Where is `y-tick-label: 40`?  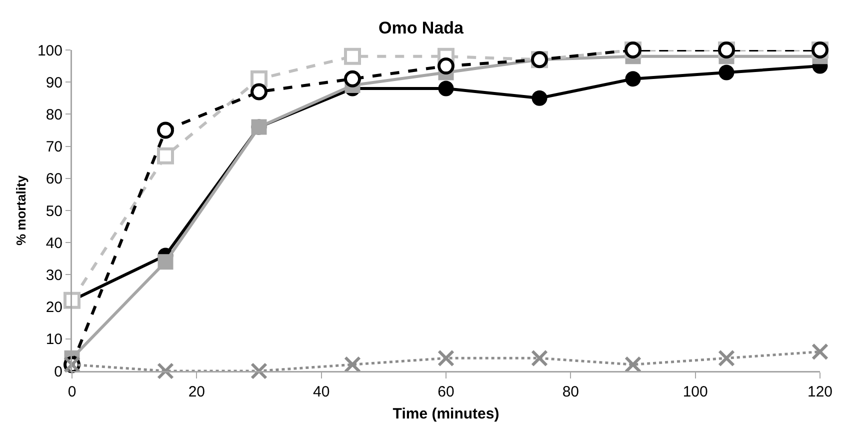 y-tick-label: 40 is located at coordinates (54, 243).